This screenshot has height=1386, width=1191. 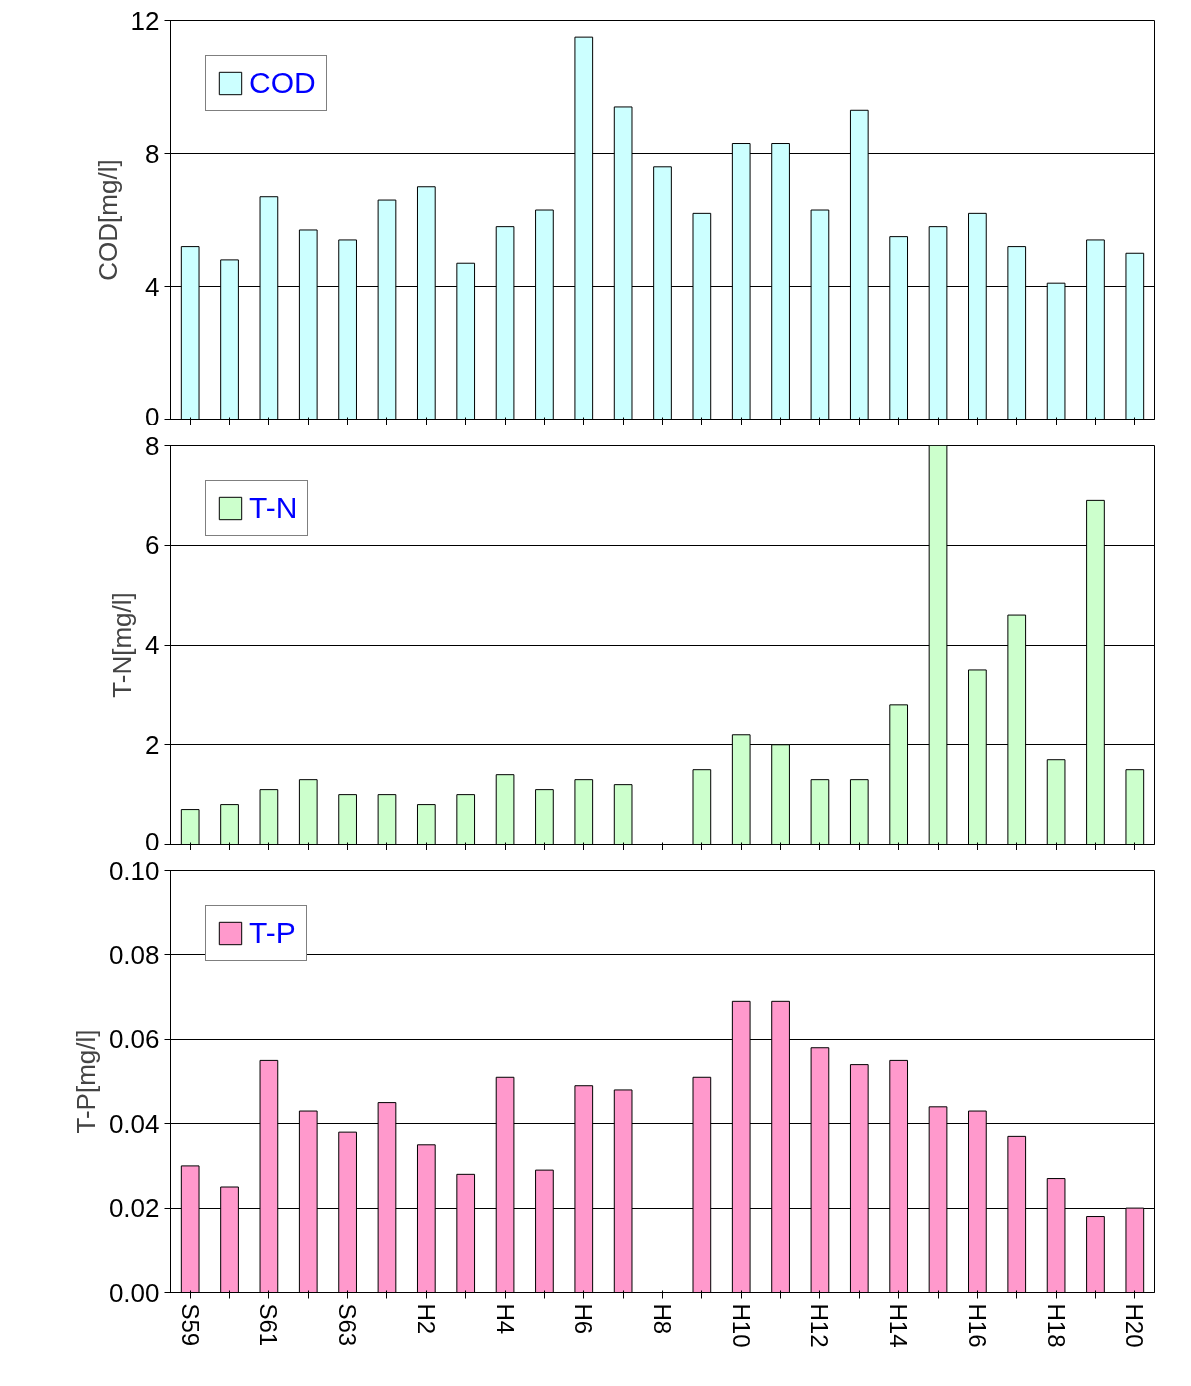 What do you see at coordinates (426, 1319) in the screenshot?
I see `x-tick-label: H2` at bounding box center [426, 1319].